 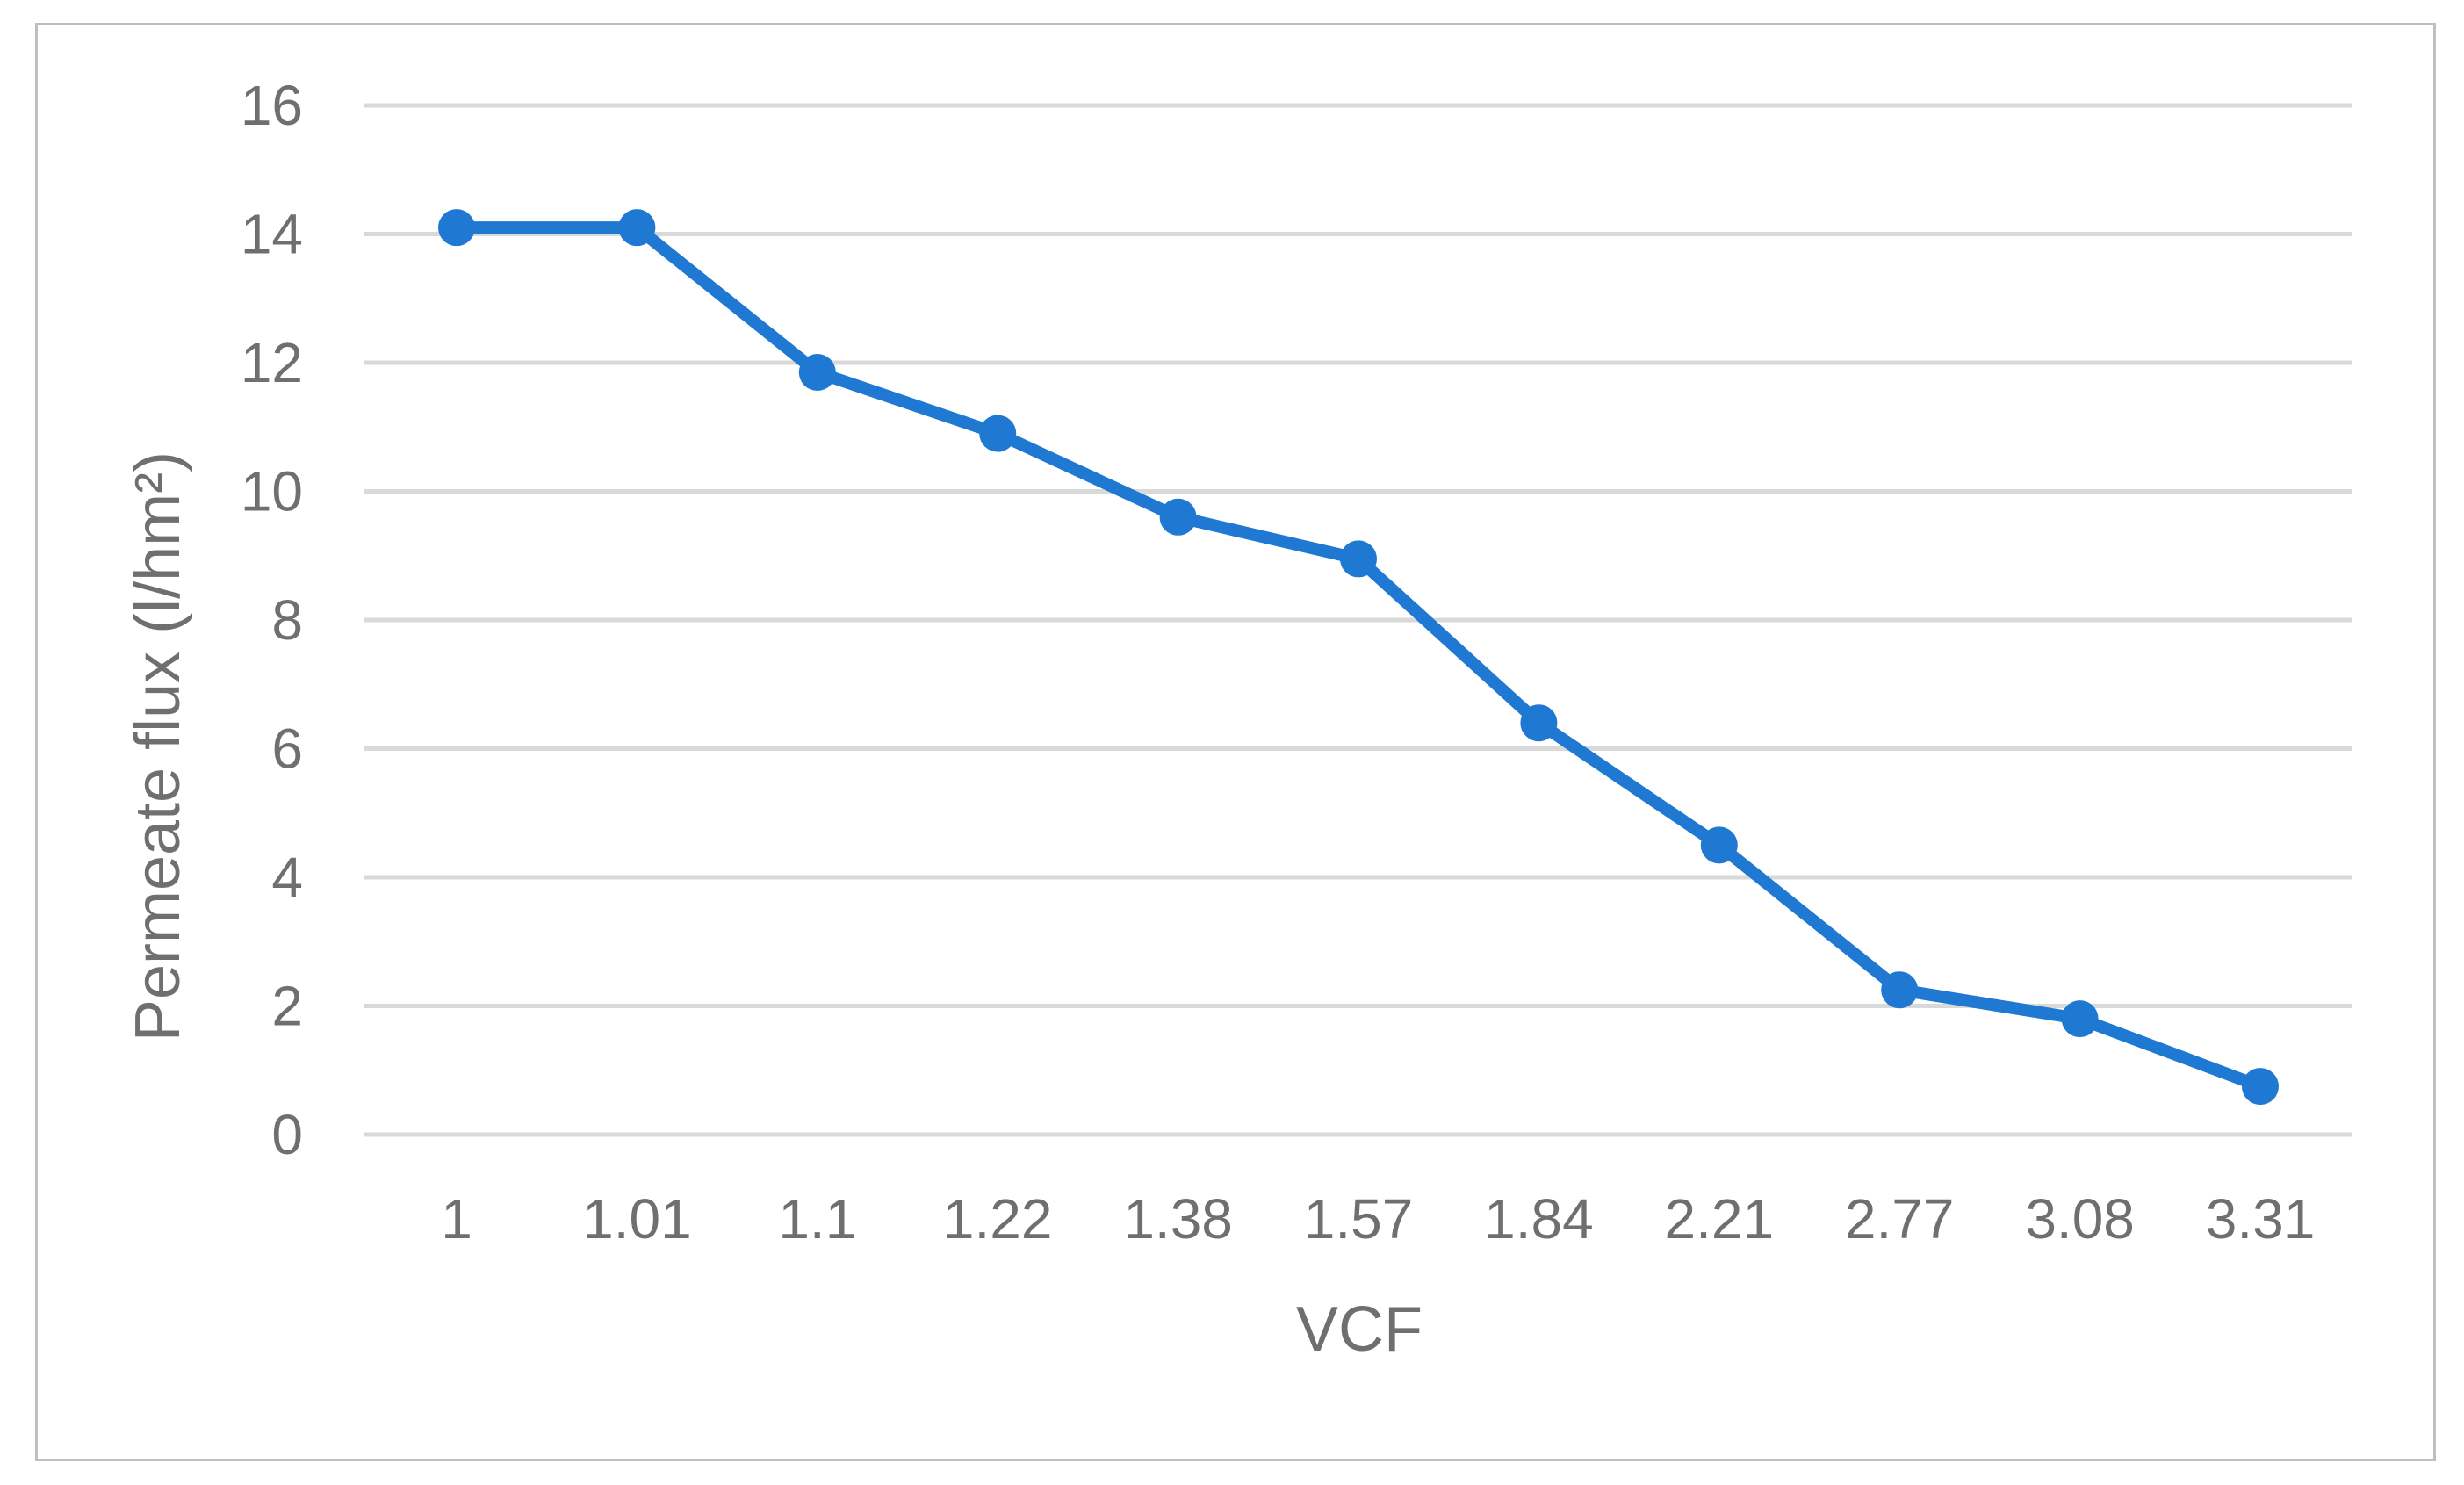 I want to click on x-axis-ticks: 1 1.01 1.1 1.22 1.38 1.57 1.84 2.21 2.77 3.08 3.31, so click(x=1378, y=1219).